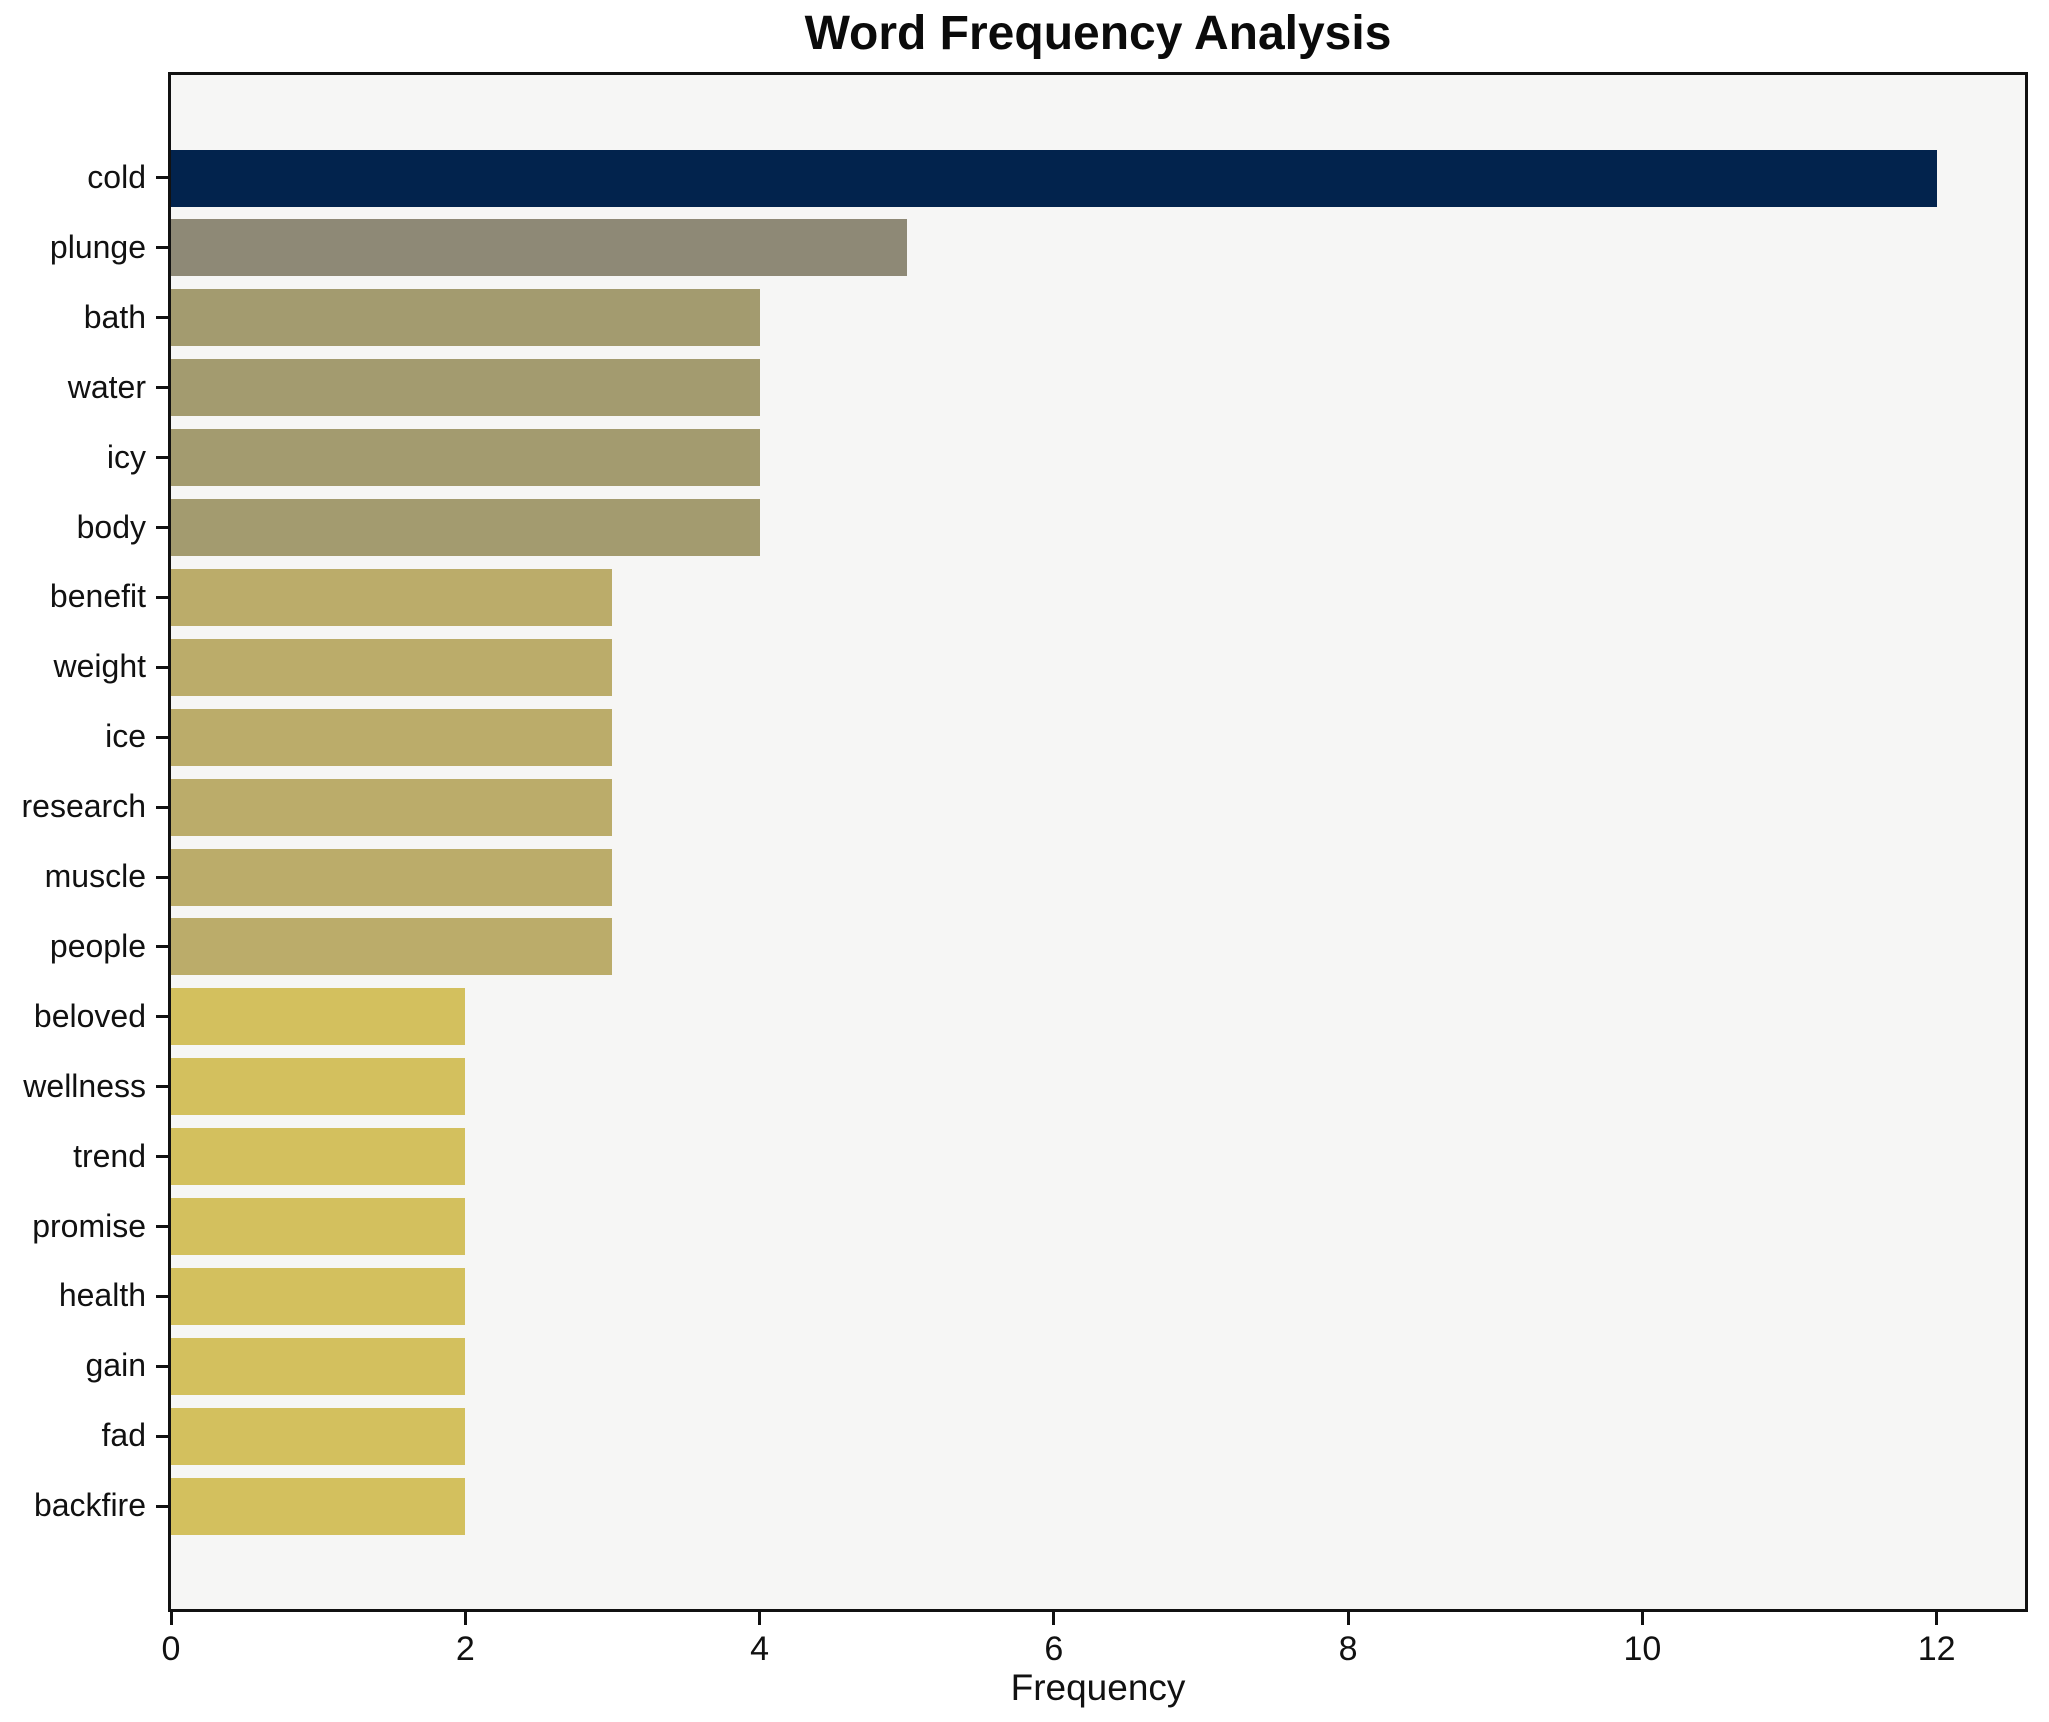 This screenshot has height=1722, width=2049. What do you see at coordinates (1936, 1649) in the screenshot?
I see `x-tick-label-12: 12` at bounding box center [1936, 1649].